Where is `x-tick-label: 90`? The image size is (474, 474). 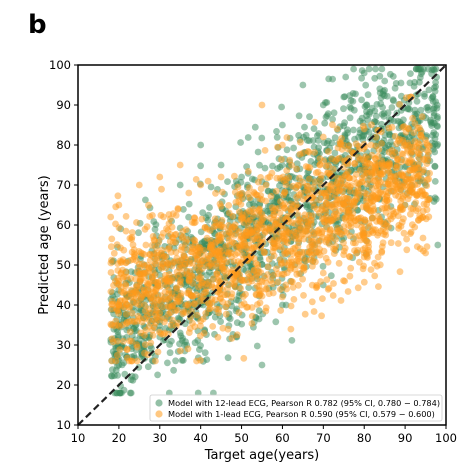 x-tick-label: 90 is located at coordinates (405, 438).